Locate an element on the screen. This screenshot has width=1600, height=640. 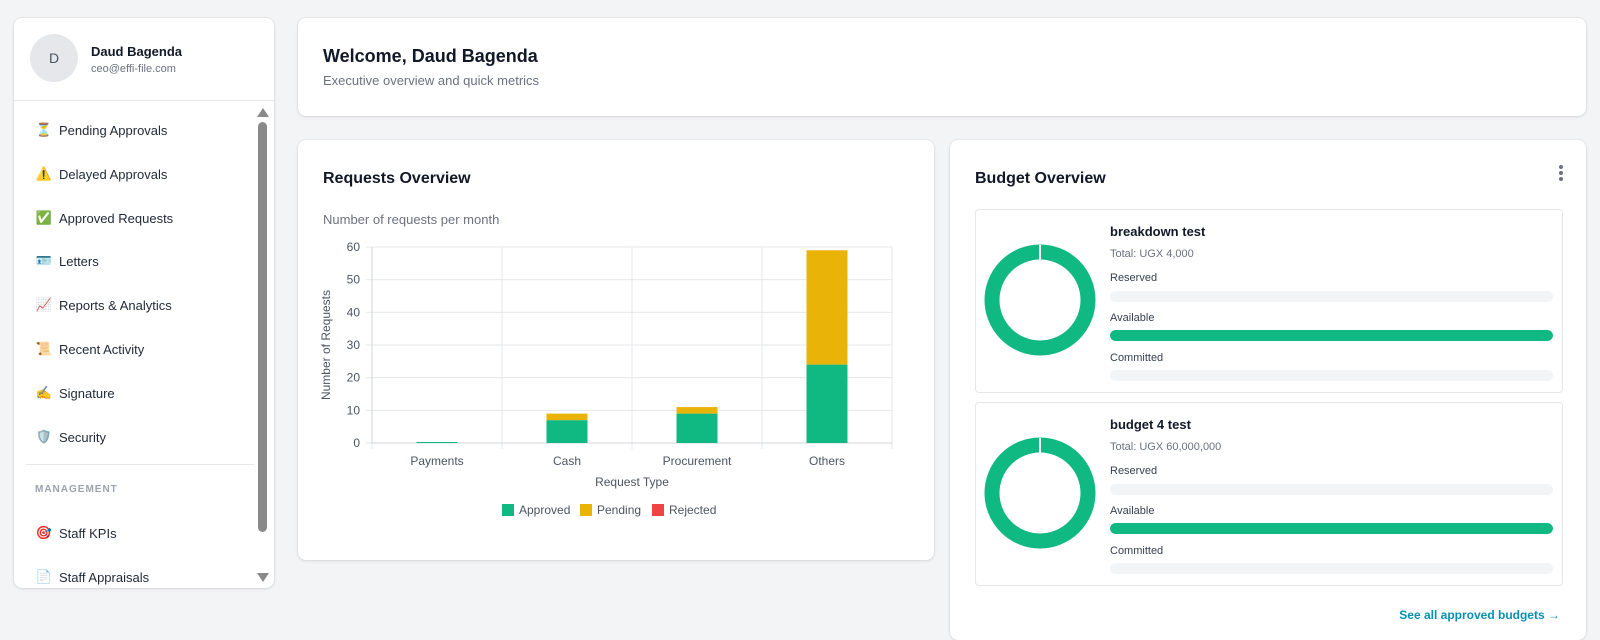
sidebar-item-security: 🛡️ Security is located at coordinates (71, 437).